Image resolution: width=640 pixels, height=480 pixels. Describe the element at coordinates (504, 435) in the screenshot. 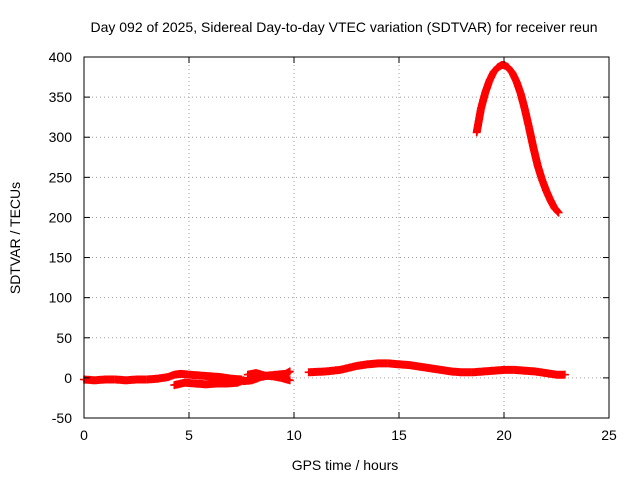

I see `x-tick-label: 20` at that location.